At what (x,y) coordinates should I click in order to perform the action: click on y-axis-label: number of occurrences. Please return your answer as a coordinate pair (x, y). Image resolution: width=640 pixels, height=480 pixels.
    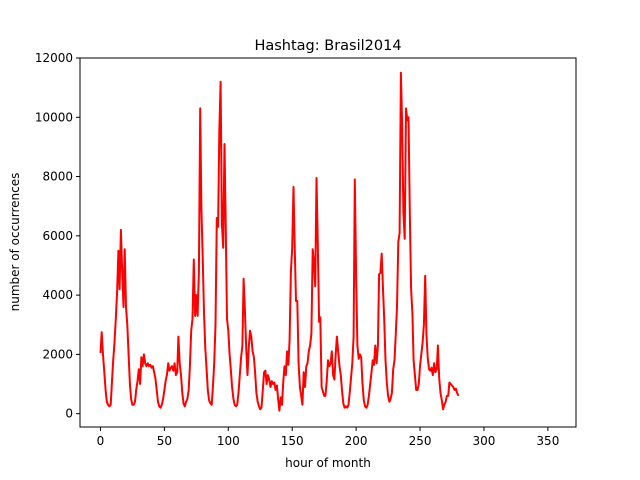
    Looking at the image, I should click on (15, 242).